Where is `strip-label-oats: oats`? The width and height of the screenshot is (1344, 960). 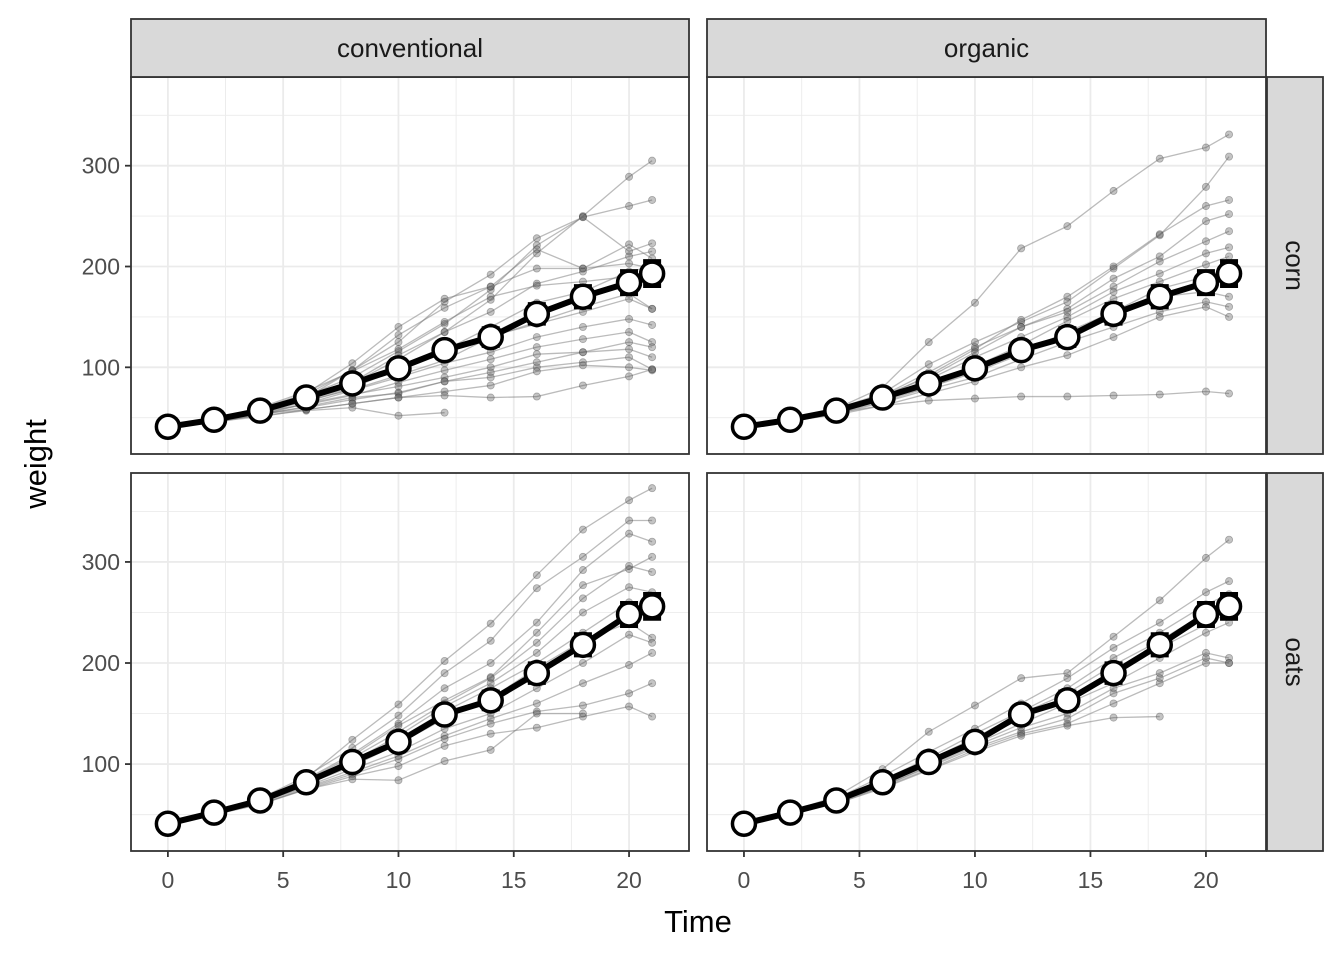 strip-label-oats: oats is located at coordinates (1295, 661).